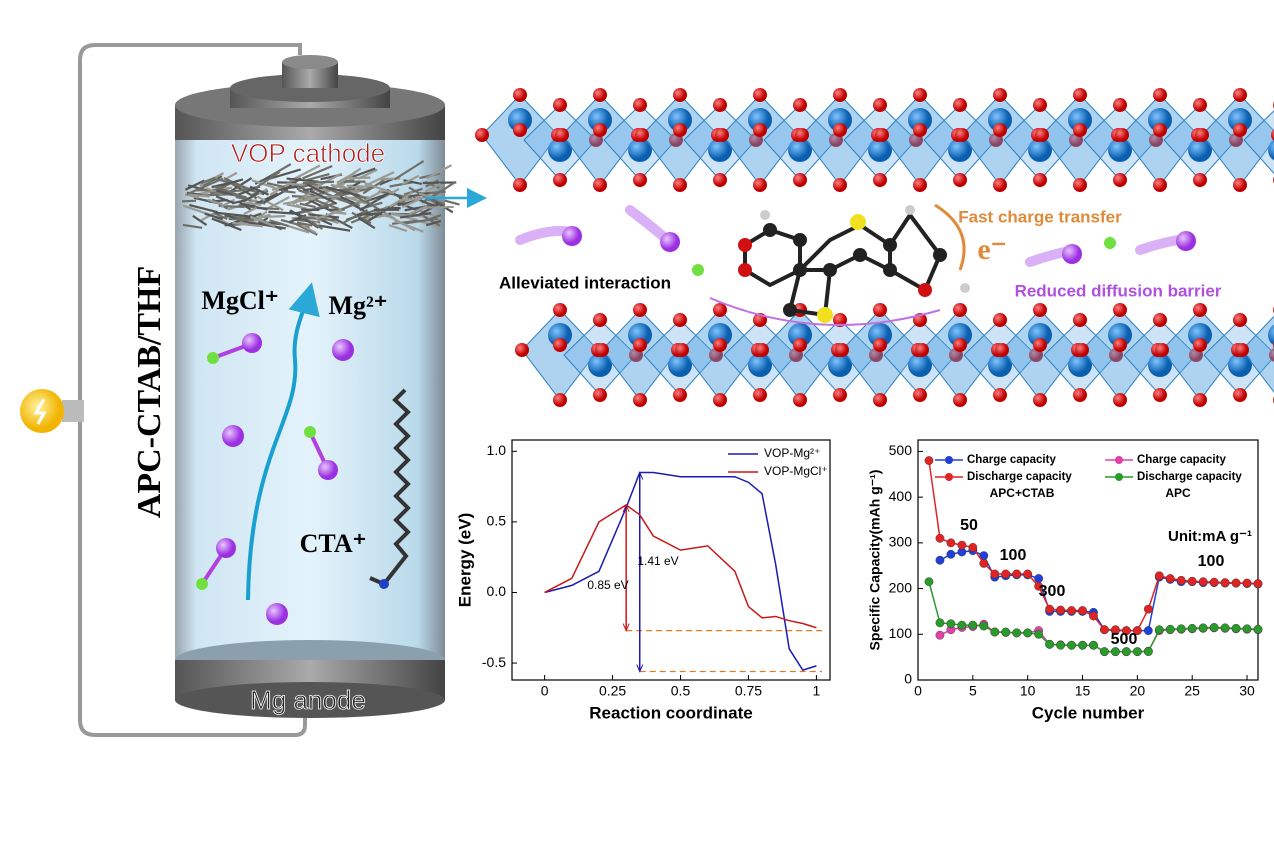  I want to click on mgcl-label: MgCl⁺, so click(239, 300).